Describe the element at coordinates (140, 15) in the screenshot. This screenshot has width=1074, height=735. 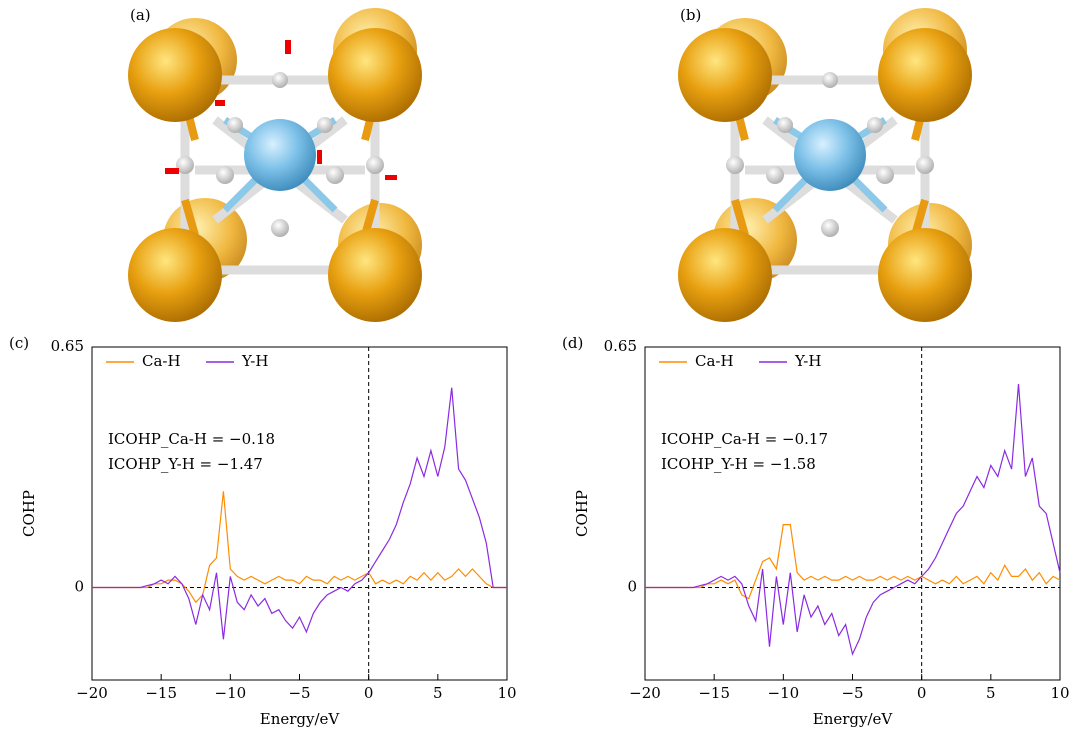
I see `panel-label: (a)` at that location.